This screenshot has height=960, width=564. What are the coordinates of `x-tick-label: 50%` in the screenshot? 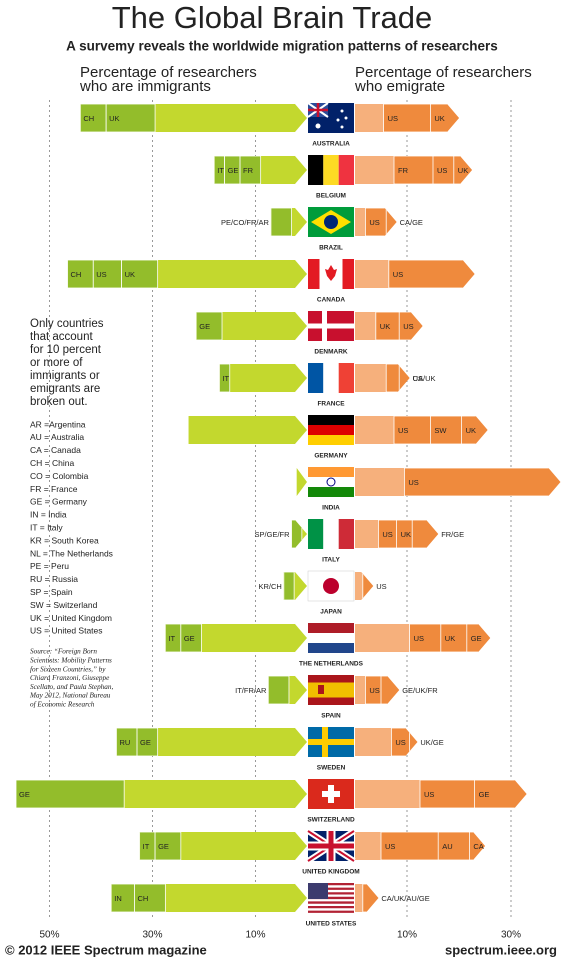 It's located at (49, 935).